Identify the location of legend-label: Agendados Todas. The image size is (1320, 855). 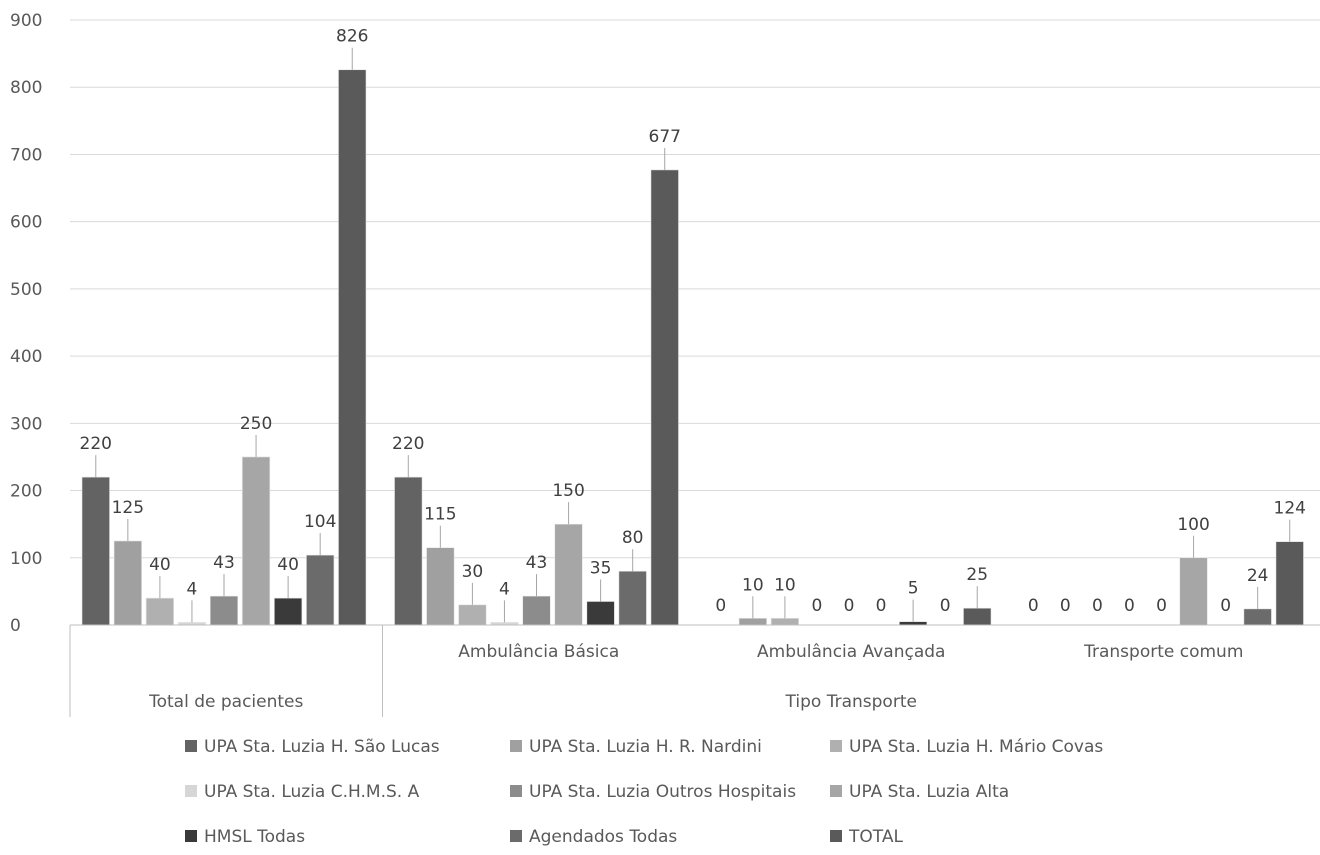
(603, 837).